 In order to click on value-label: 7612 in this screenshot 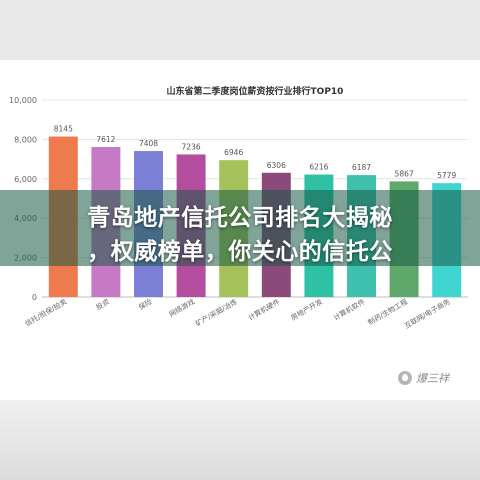, I will do `click(105, 139)`.